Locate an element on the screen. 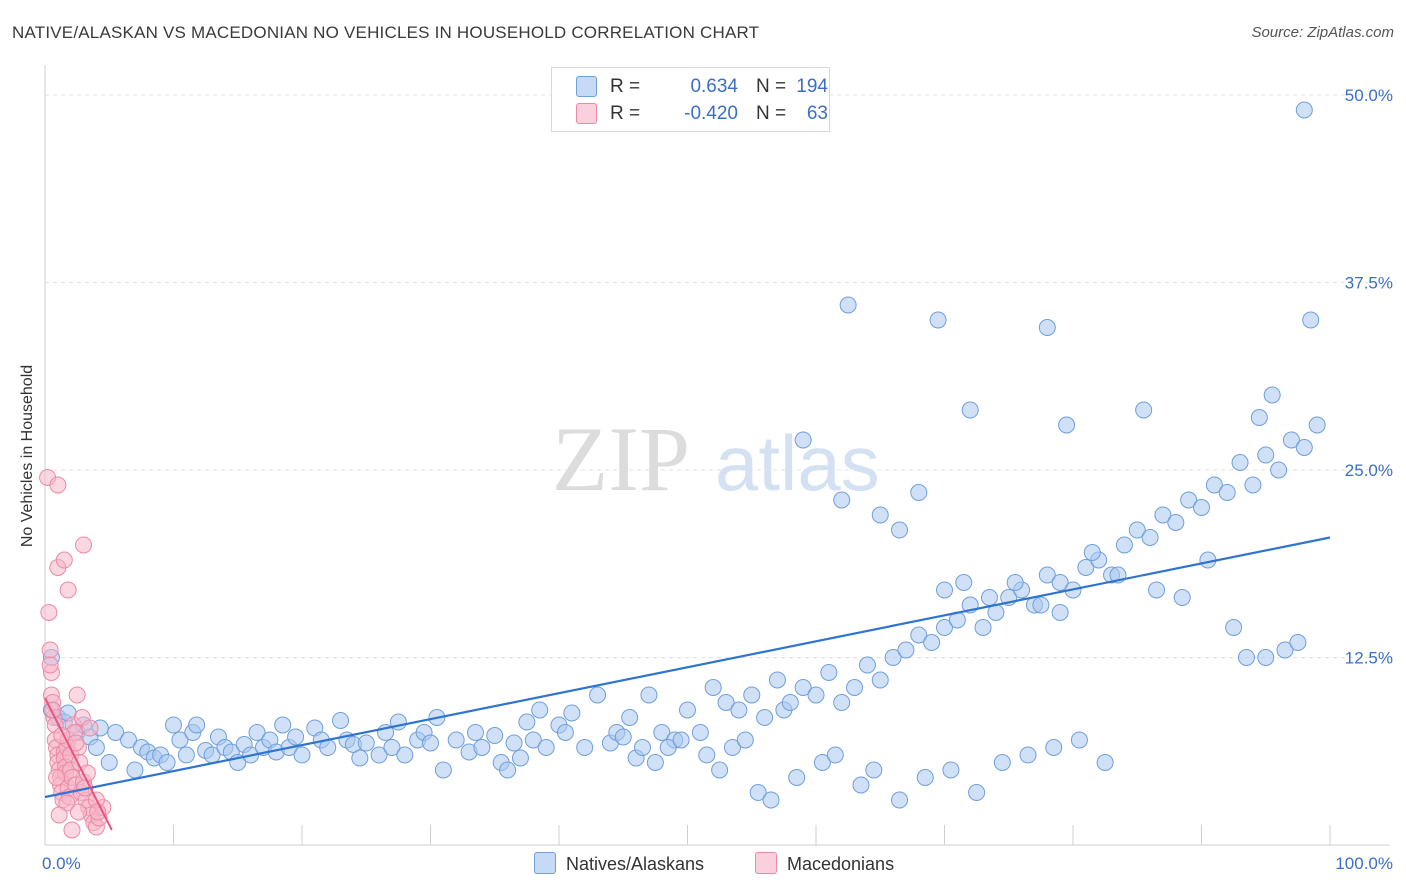 The image size is (1406, 892). legend-swatch-blue is located at coordinates (586, 86).